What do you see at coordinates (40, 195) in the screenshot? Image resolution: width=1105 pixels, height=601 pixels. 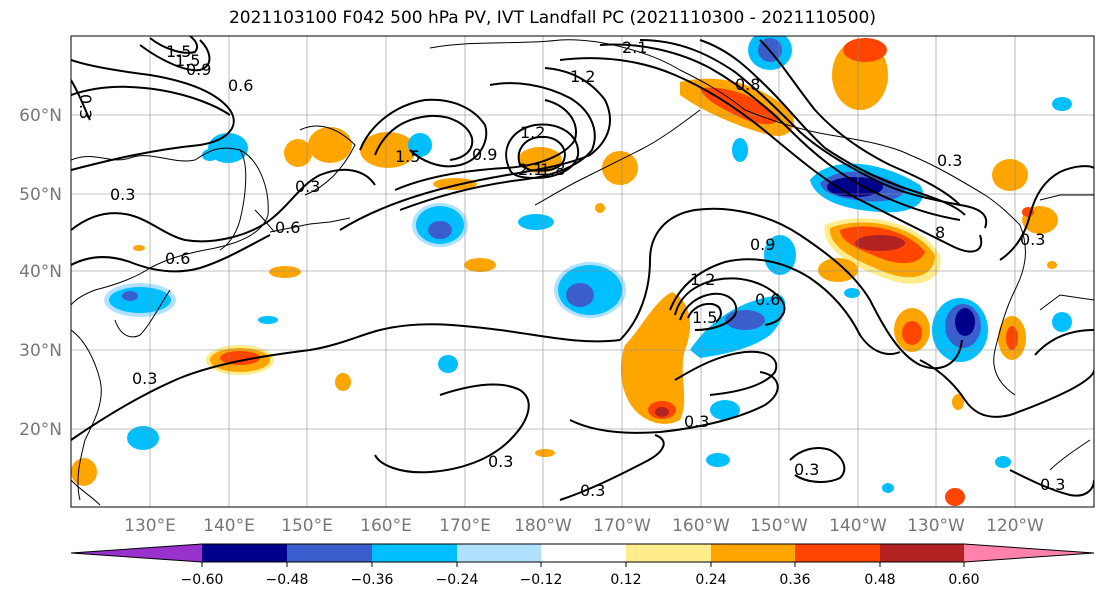 I see `lat-label: 50°N` at bounding box center [40, 195].